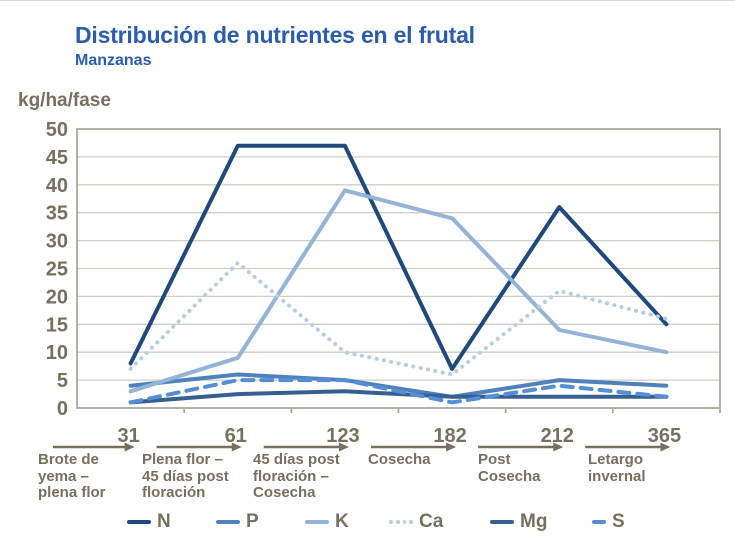 The width and height of the screenshot is (735, 551). I want to click on legend-swatch-s-icon, so click(599, 522).